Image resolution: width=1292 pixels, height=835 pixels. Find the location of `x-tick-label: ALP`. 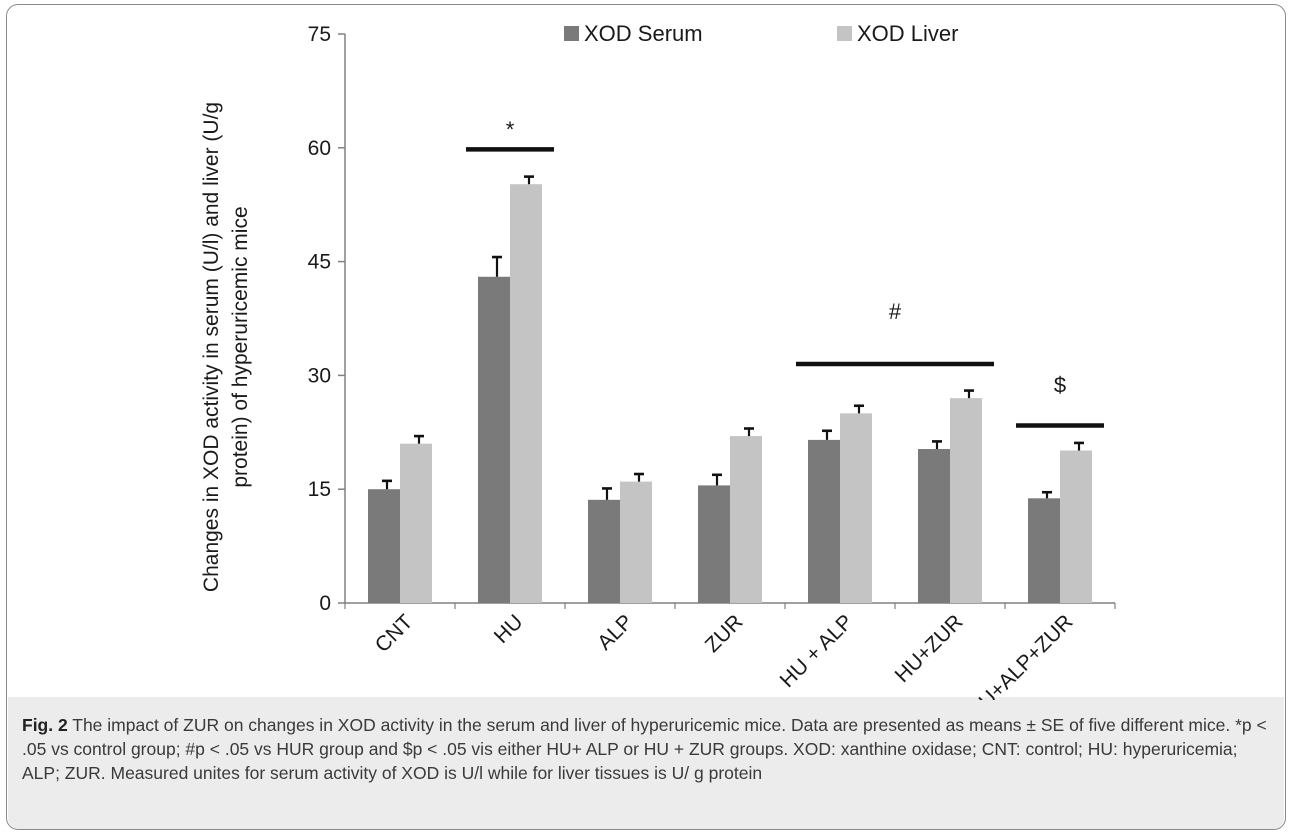

x-tick-label: ALP is located at coordinates (615, 632).